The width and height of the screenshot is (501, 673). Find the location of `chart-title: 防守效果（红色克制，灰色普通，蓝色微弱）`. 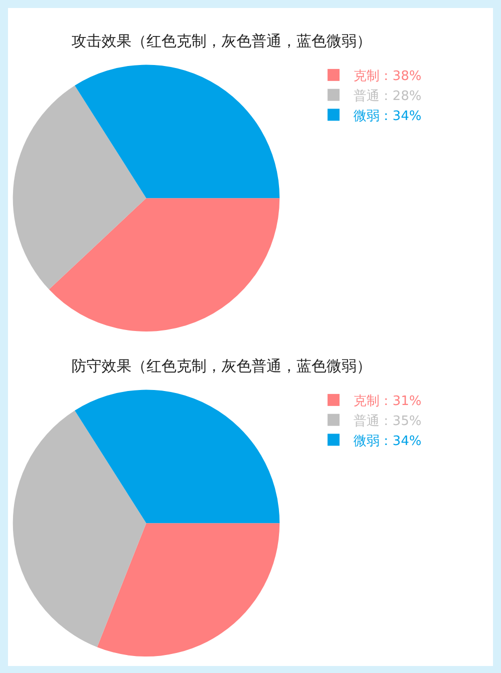

chart-title: 防守效果（红色克制，灰色普通，蓝色微弱） is located at coordinates (221, 365).